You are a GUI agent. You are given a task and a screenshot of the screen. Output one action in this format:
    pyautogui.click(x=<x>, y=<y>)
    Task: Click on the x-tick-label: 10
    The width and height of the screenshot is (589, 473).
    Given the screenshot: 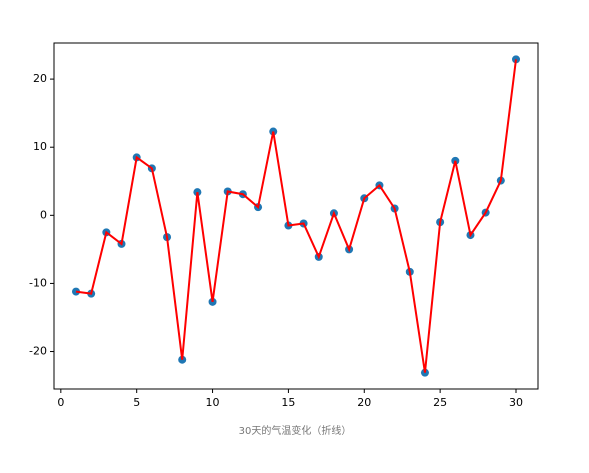 What is the action you would take?
    pyautogui.click(x=213, y=402)
    